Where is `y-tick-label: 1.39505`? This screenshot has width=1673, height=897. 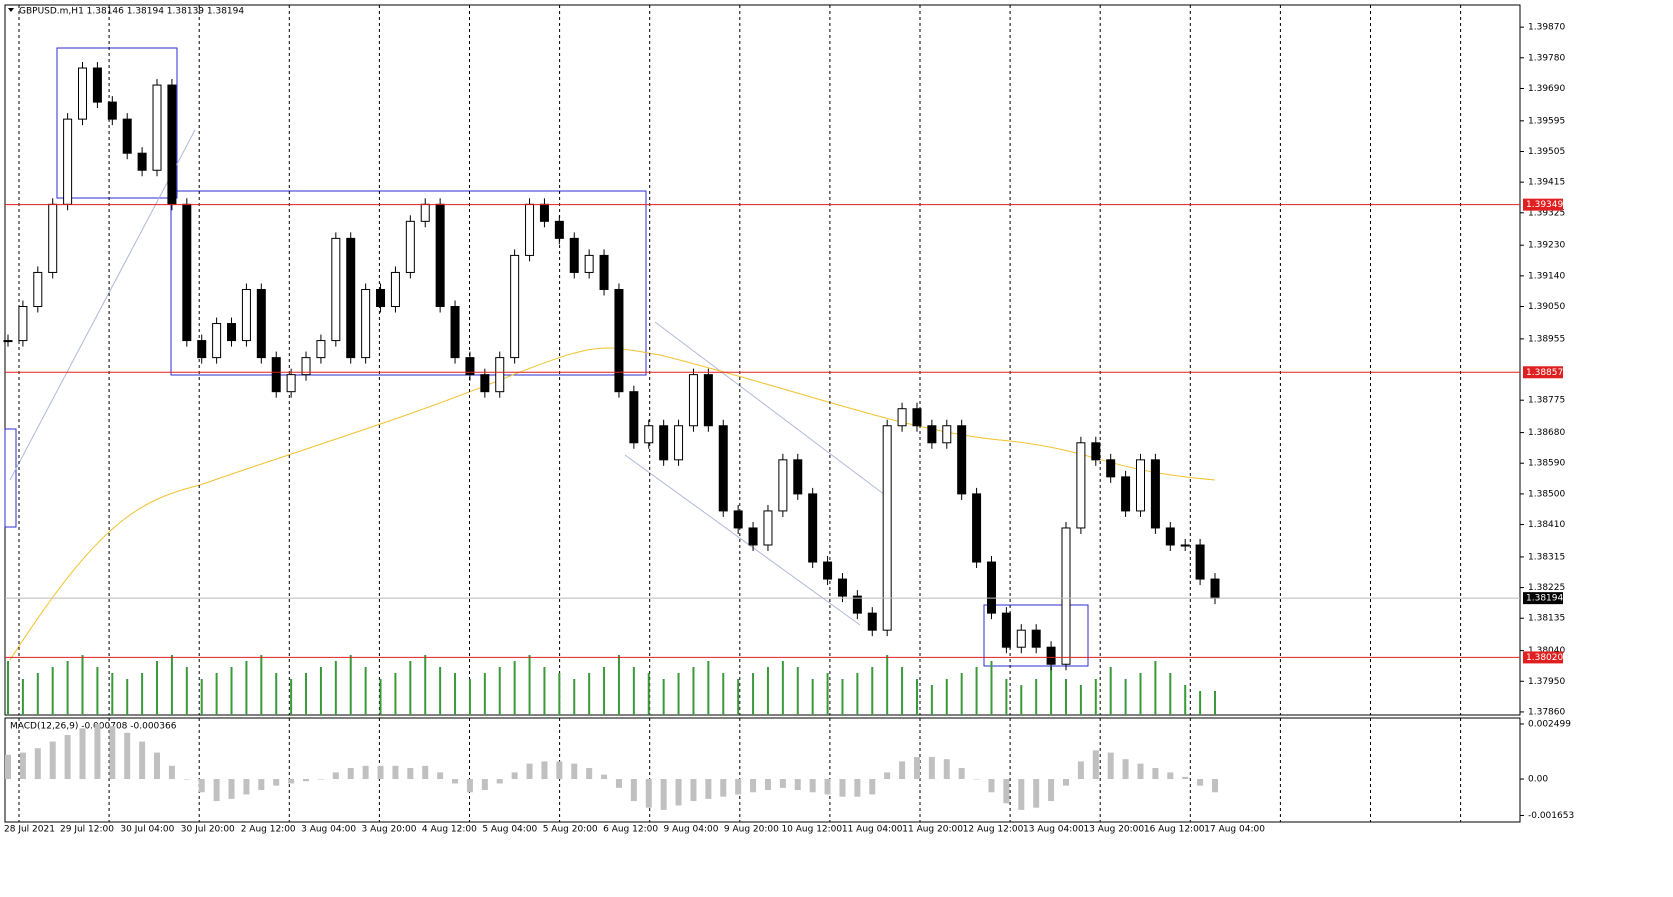
y-tick-label: 1.39505 is located at coordinates (1546, 152).